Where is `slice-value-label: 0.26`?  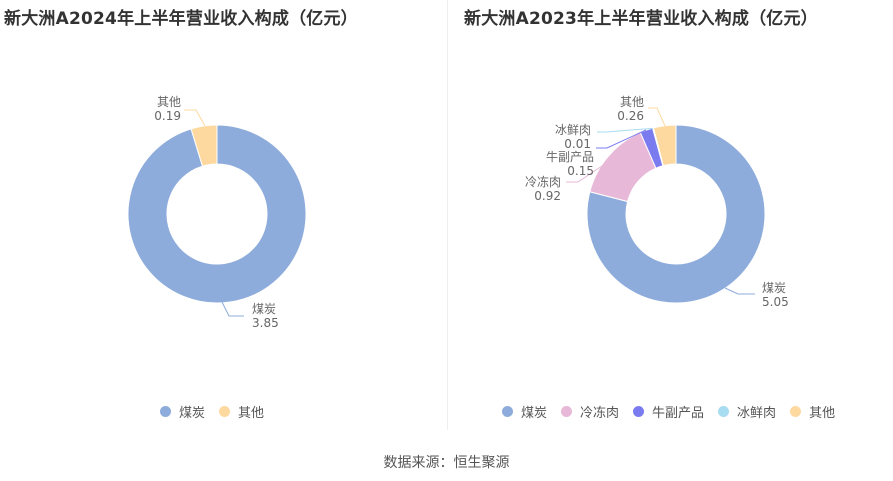 slice-value-label: 0.26 is located at coordinates (630, 116).